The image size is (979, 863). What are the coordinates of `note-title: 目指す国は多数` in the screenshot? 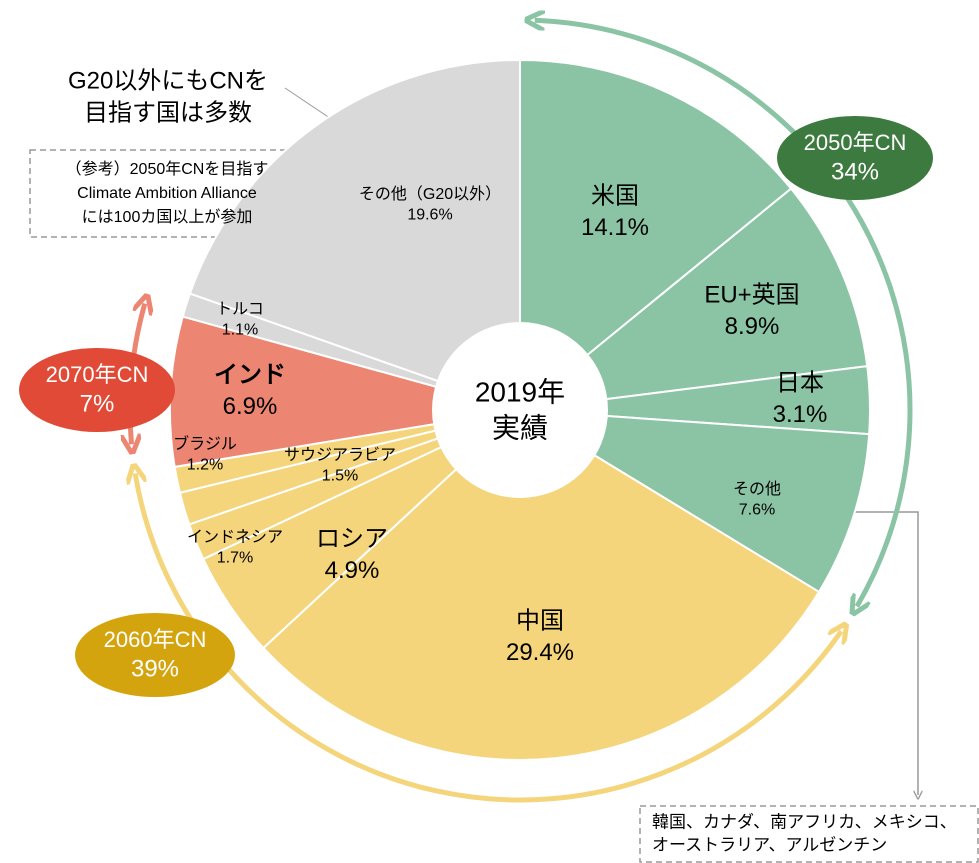 It's located at (168, 112).